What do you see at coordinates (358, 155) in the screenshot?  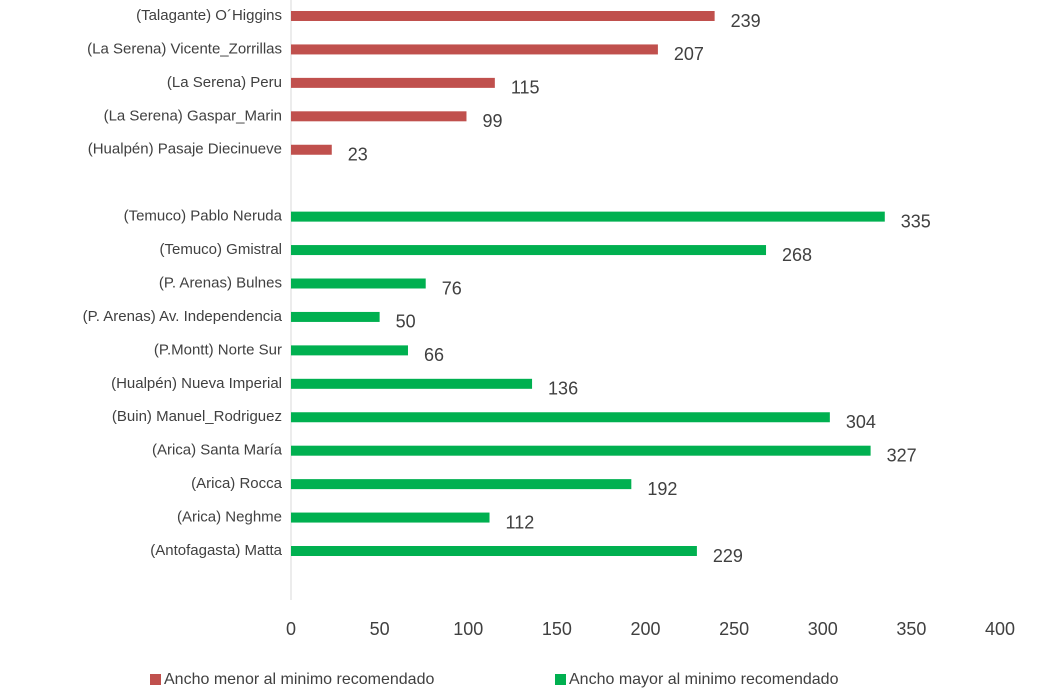 I see `data-label: 23` at bounding box center [358, 155].